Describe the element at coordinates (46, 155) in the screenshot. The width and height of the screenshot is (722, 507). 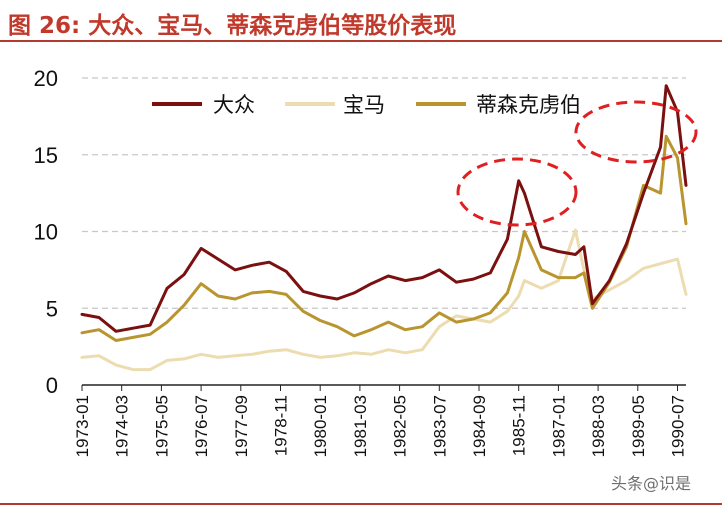
I see `y-tick-label: 15` at that location.